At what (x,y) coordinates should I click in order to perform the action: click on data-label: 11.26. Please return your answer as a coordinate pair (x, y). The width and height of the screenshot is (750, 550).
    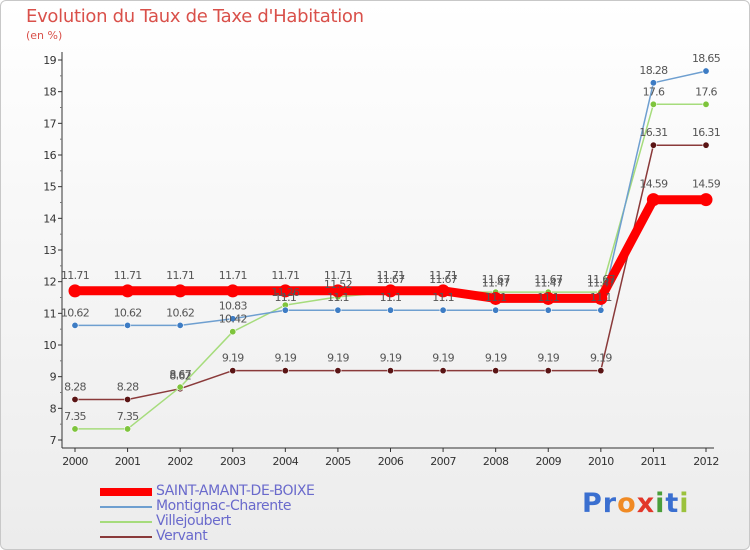
    Looking at the image, I should click on (285, 292).